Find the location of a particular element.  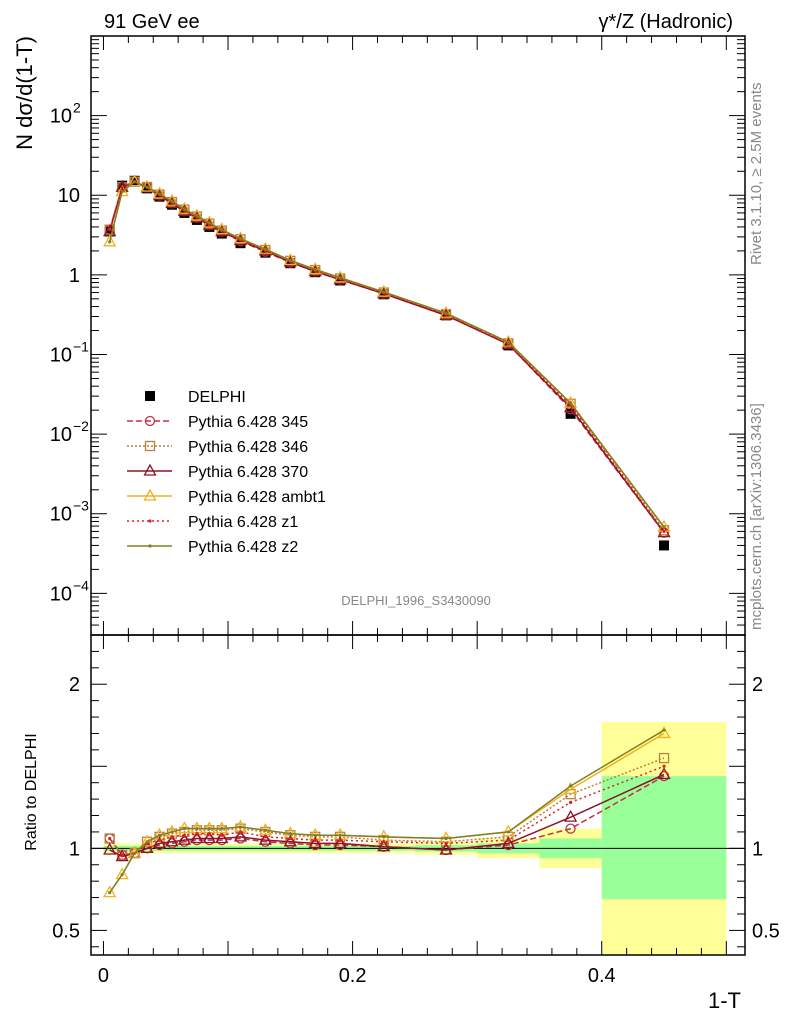

y-tick-label-exponent: 2 is located at coordinates (77, 108).